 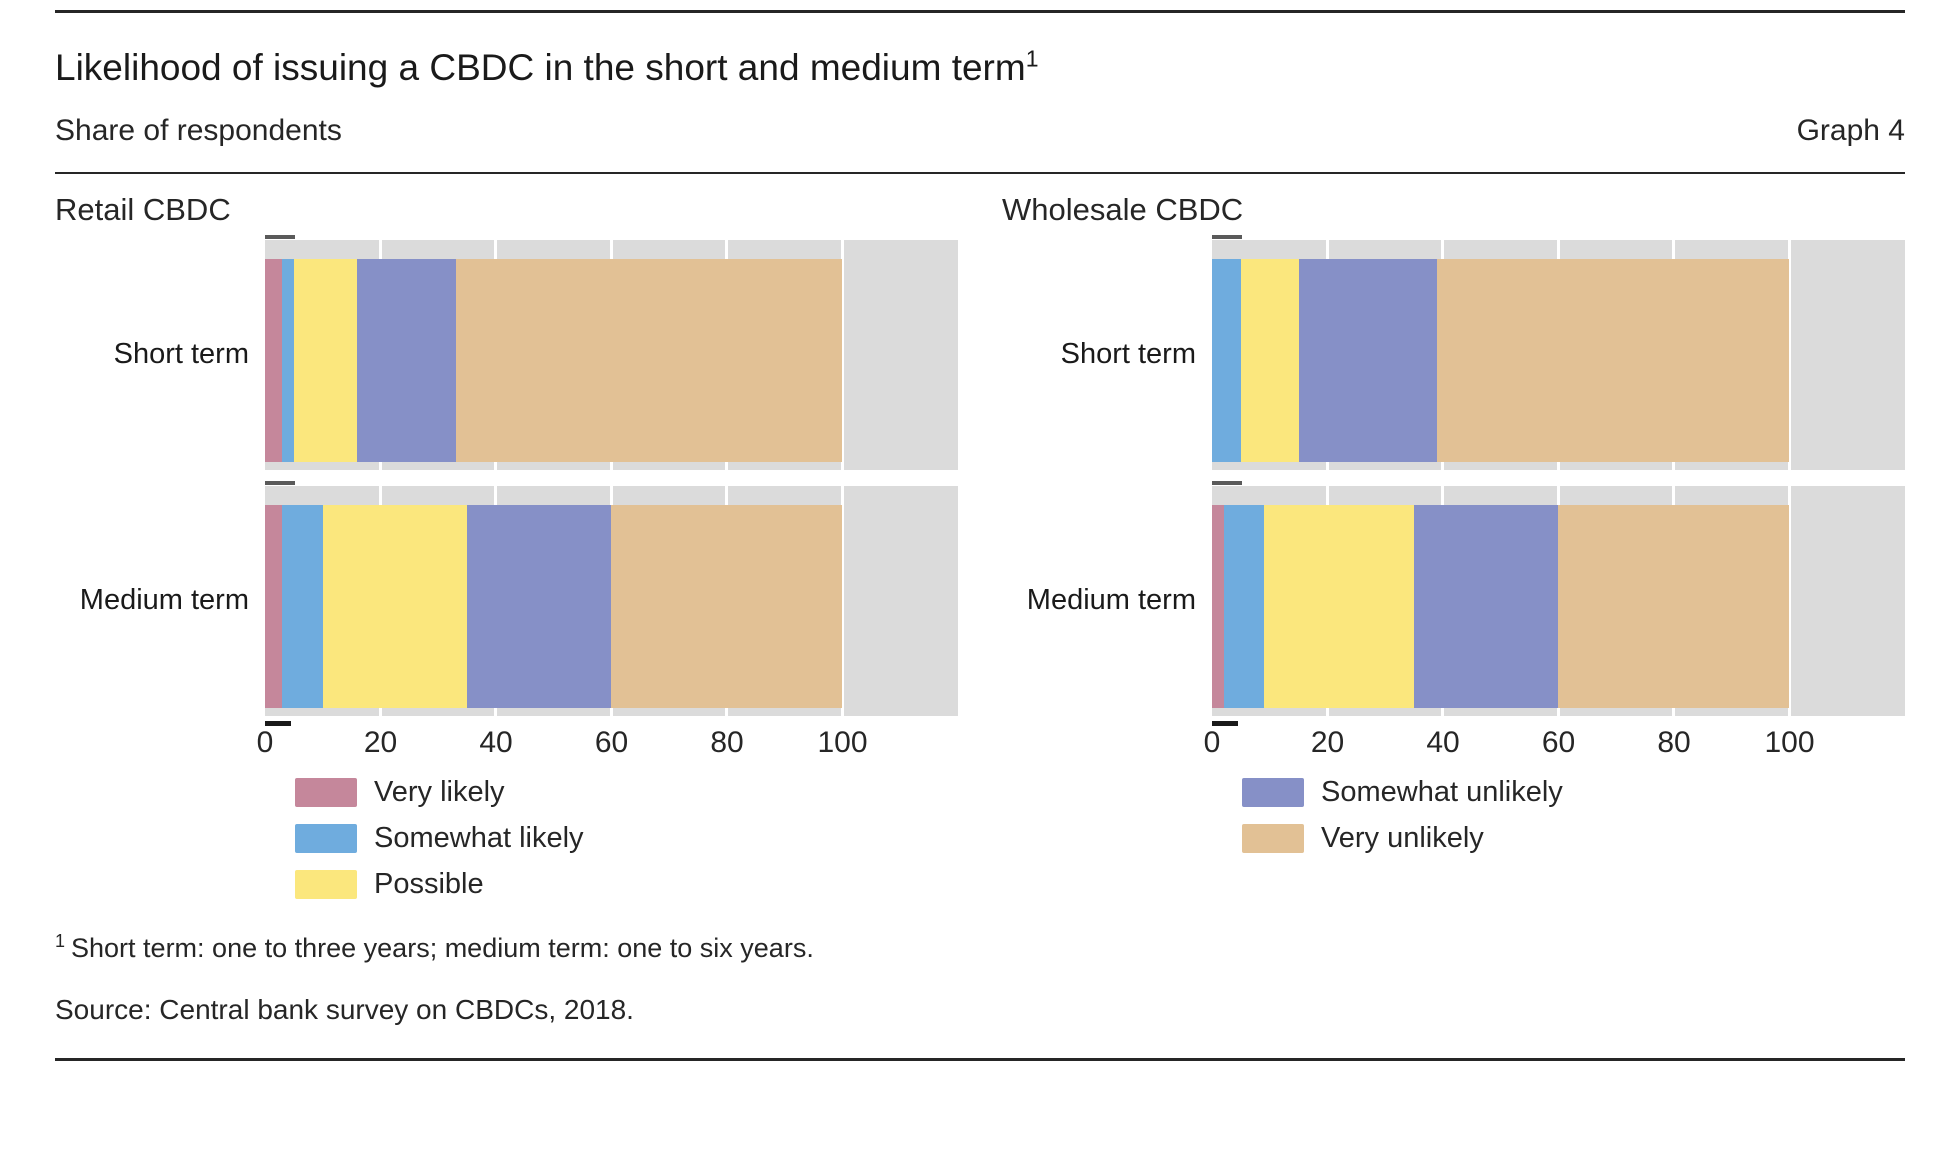 I want to click on chart-subtitle: Share of respondents, so click(x=198, y=130).